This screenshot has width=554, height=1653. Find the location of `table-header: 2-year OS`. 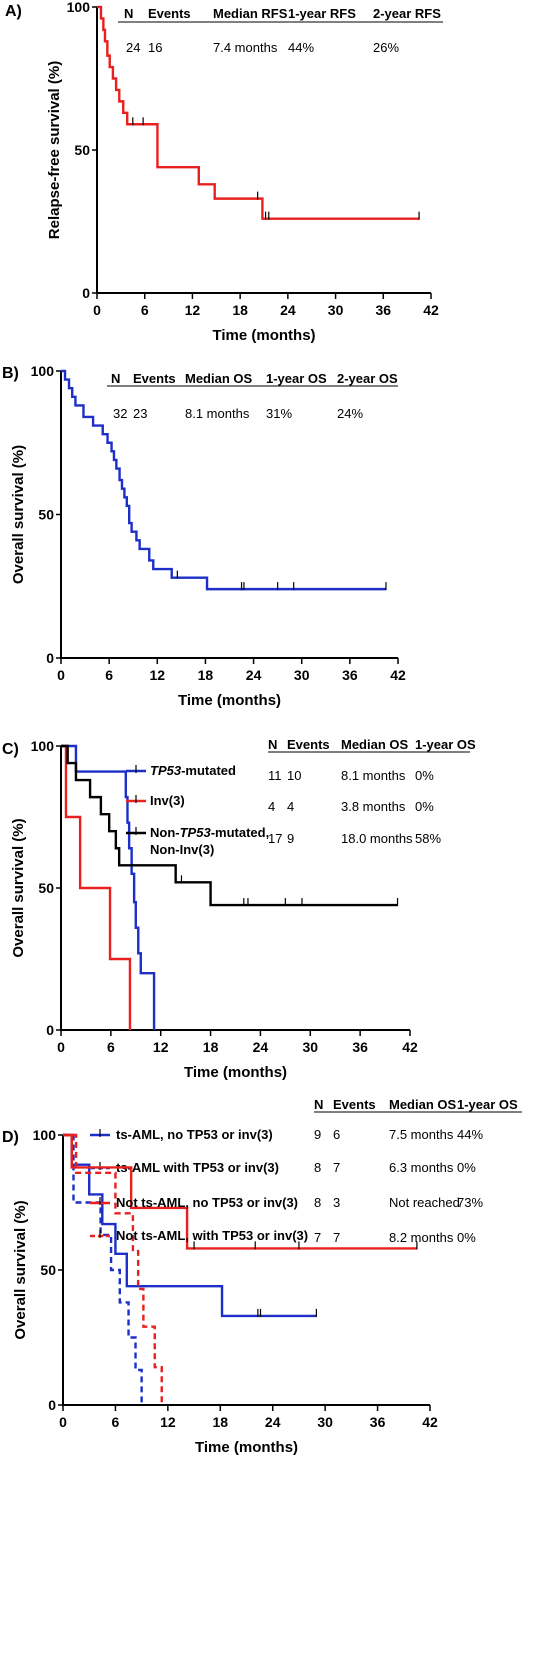

table-header: 2-year OS is located at coordinates (367, 378).